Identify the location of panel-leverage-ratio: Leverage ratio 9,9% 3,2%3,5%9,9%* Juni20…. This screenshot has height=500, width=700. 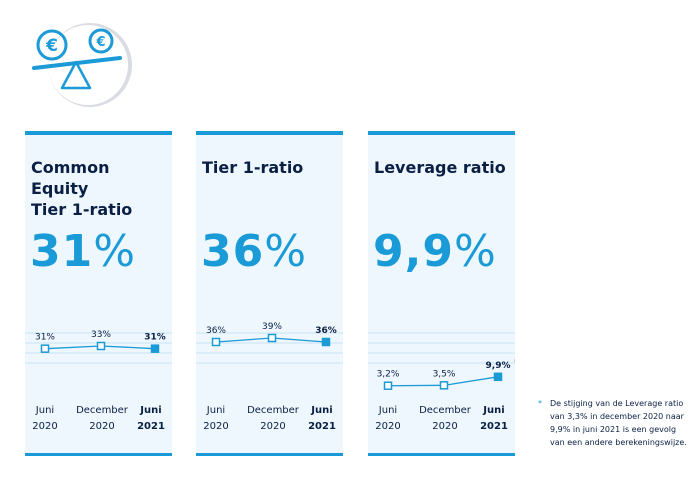
(441, 293).